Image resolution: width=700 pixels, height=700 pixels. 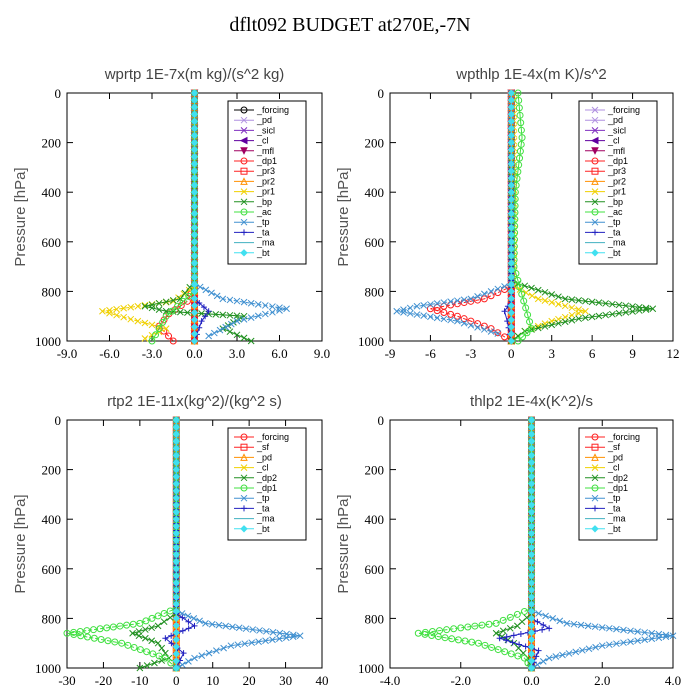 I want to click on y-tick-label: 1000, so click(x=48, y=668).